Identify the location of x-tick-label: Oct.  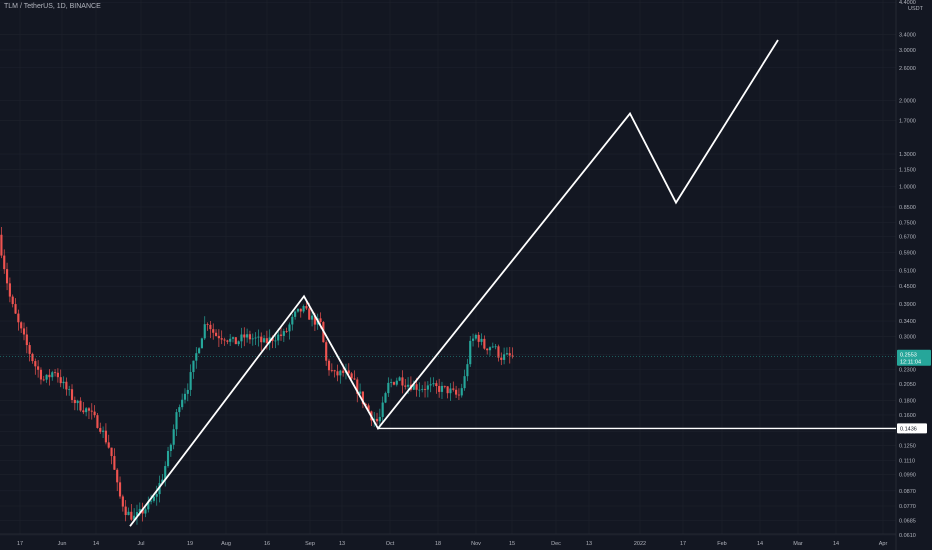
(390, 544).